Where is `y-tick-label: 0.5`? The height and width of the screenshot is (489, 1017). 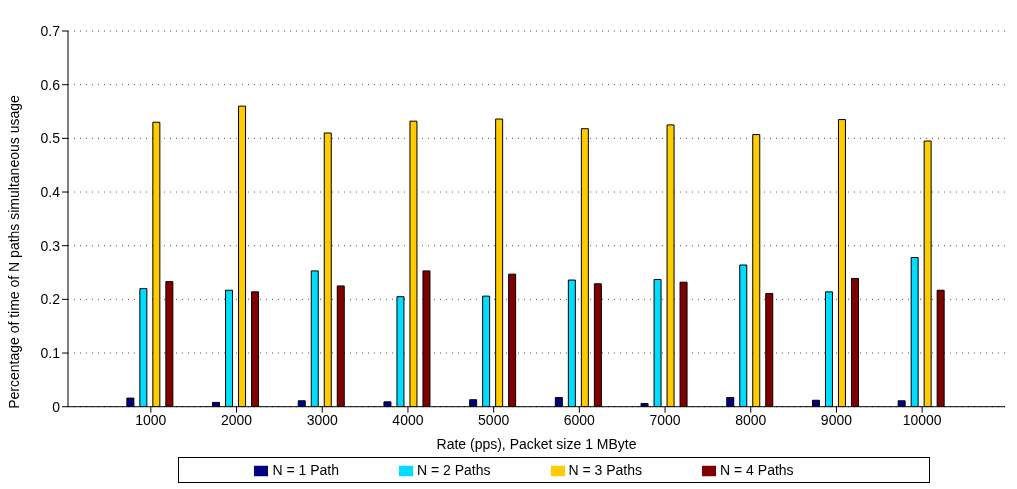
y-tick-label: 0.5 is located at coordinates (50, 138).